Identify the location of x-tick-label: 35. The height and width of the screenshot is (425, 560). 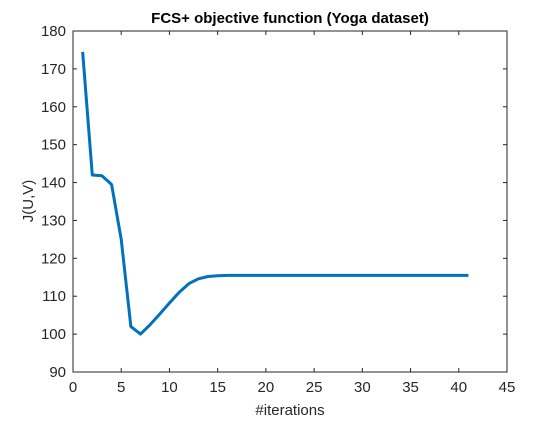
(410, 387).